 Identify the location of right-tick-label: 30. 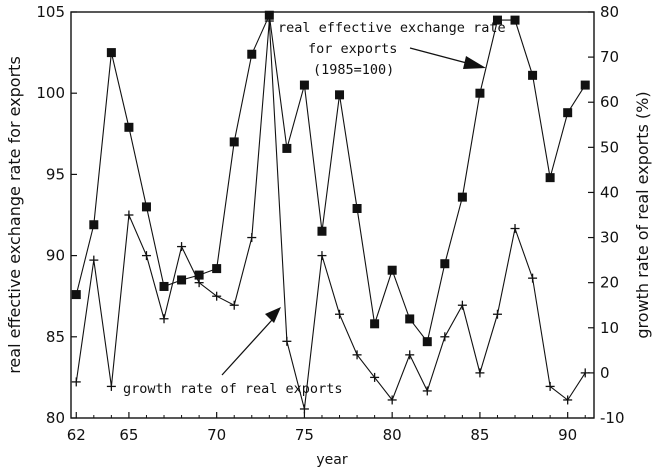
(609, 238).